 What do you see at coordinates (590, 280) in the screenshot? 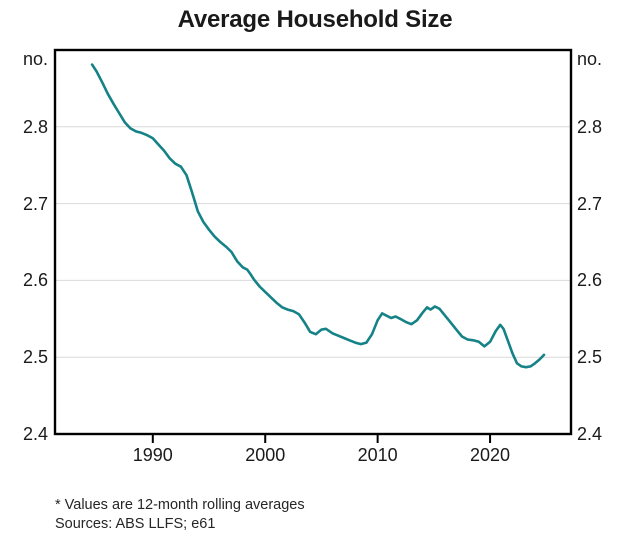
I see `y-axis-label-right: 2.6` at bounding box center [590, 280].